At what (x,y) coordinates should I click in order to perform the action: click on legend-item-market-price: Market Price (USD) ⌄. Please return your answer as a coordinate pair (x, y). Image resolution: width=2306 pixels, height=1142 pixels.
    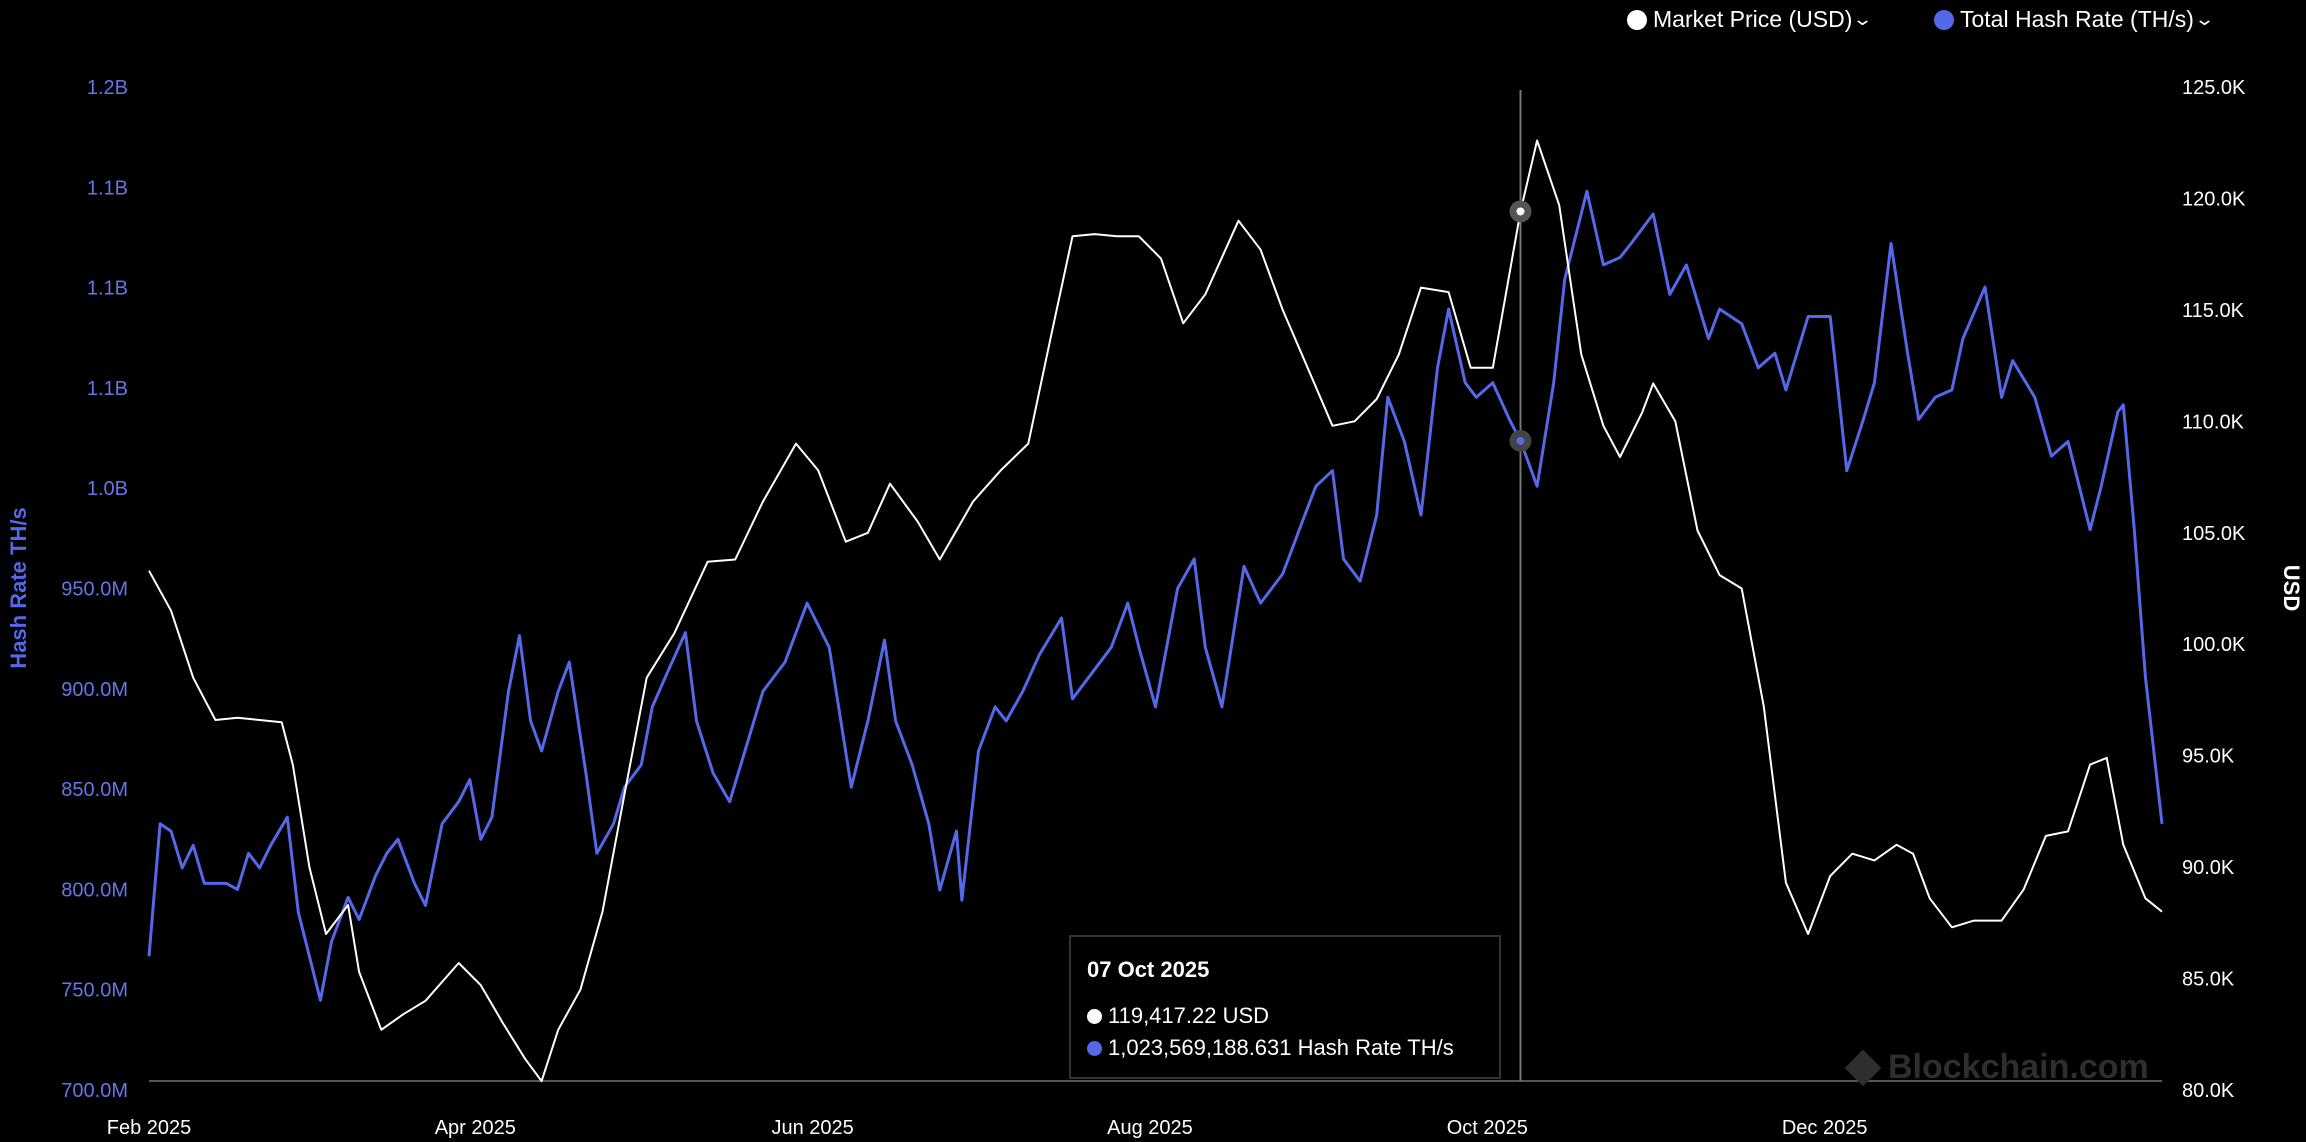
    Looking at the image, I should click on (1750, 19).